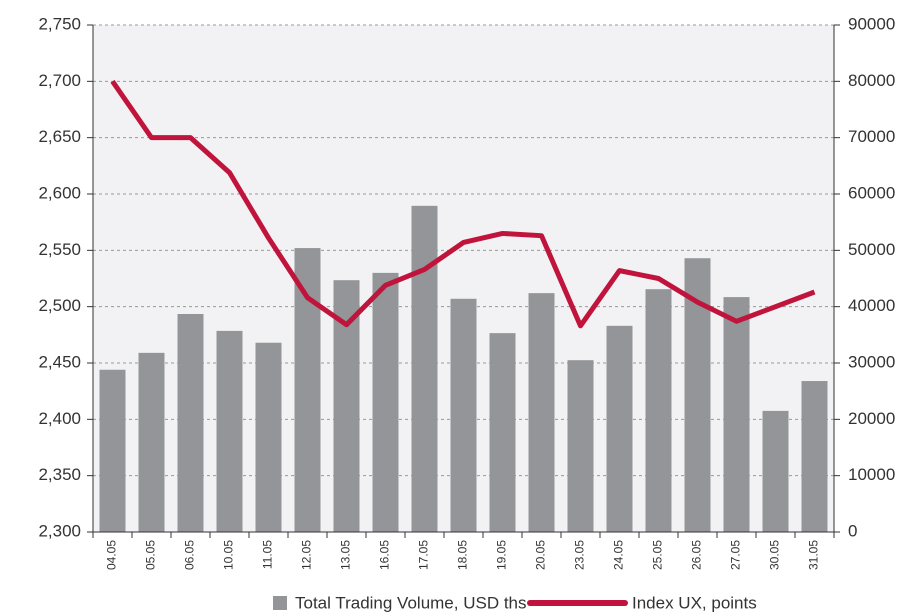 The height and width of the screenshot is (615, 924). I want to click on x-tick-label: 30.05, so click(775, 555).